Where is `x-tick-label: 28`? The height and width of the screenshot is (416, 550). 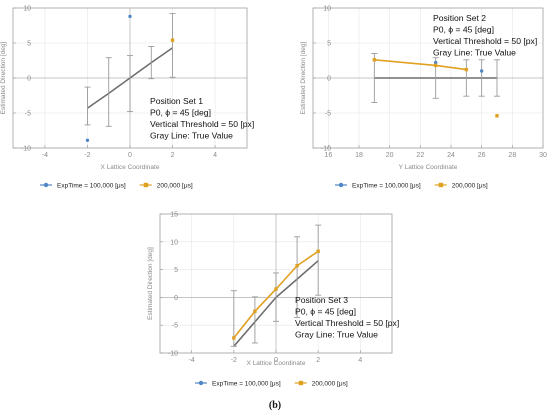 x-tick-label: 28 is located at coordinates (512, 155).